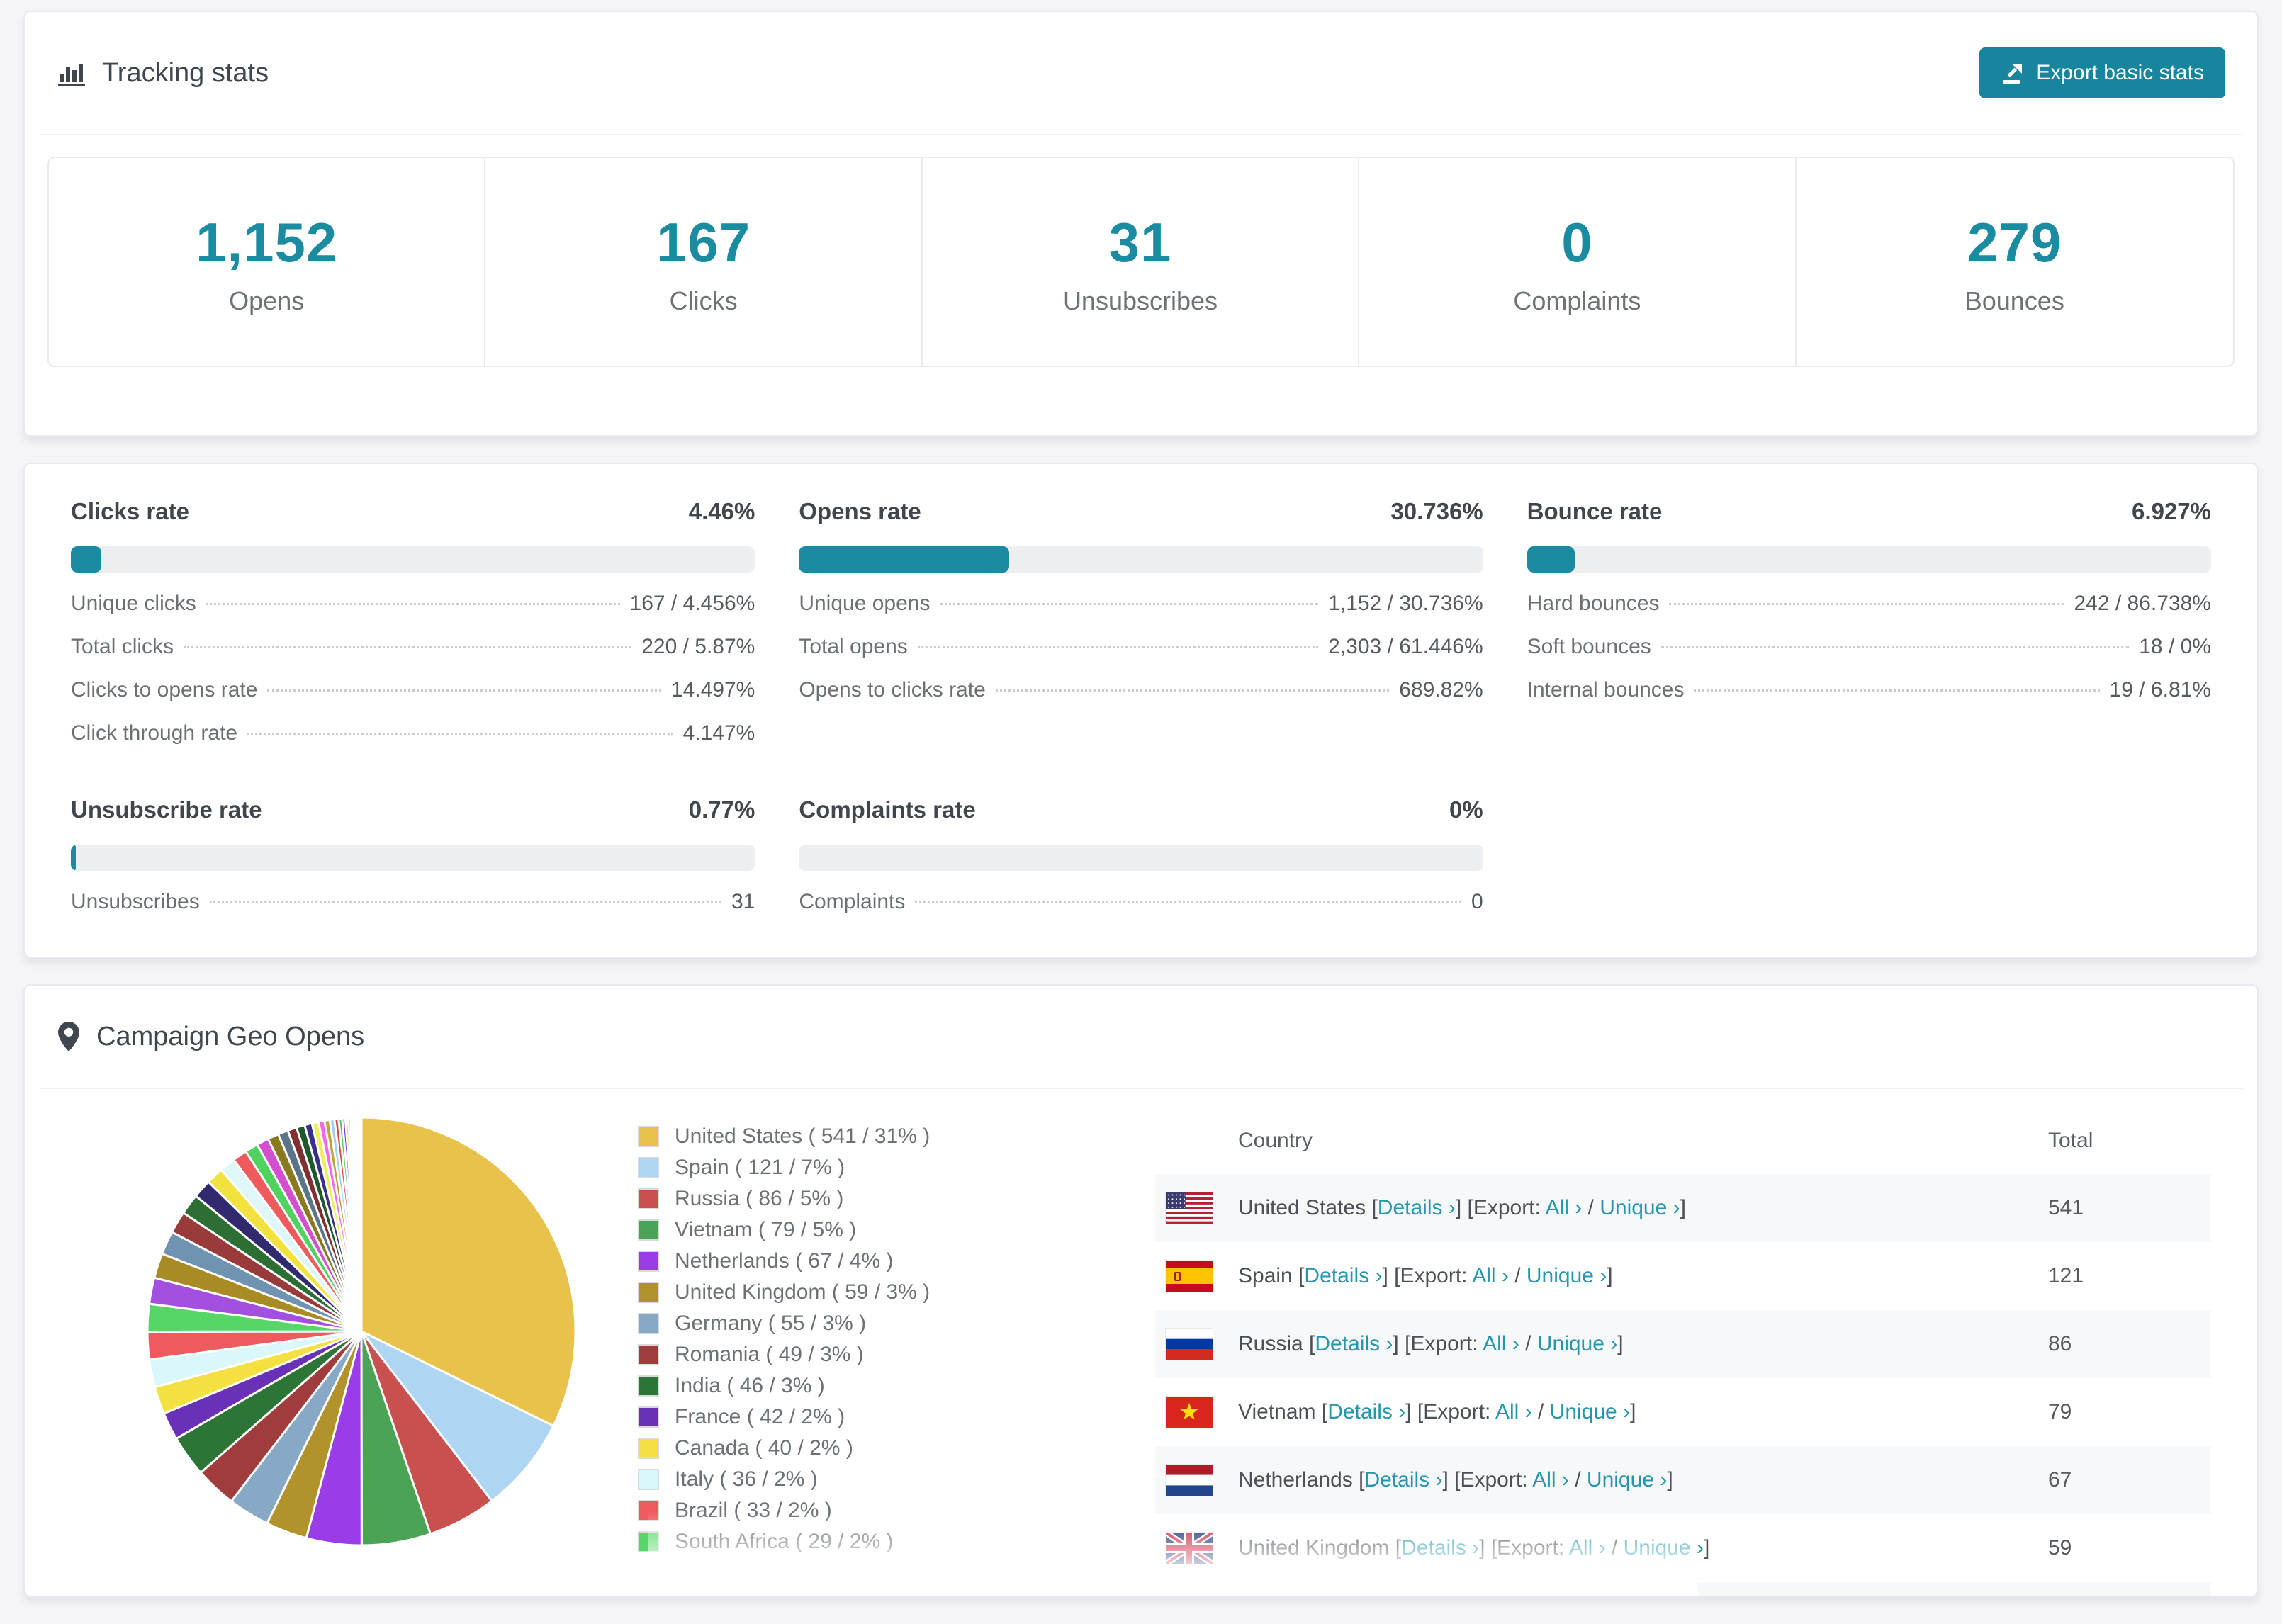 This screenshot has width=2282, height=1624. I want to click on export-all-link-netherlands: All ›, so click(1550, 1480).